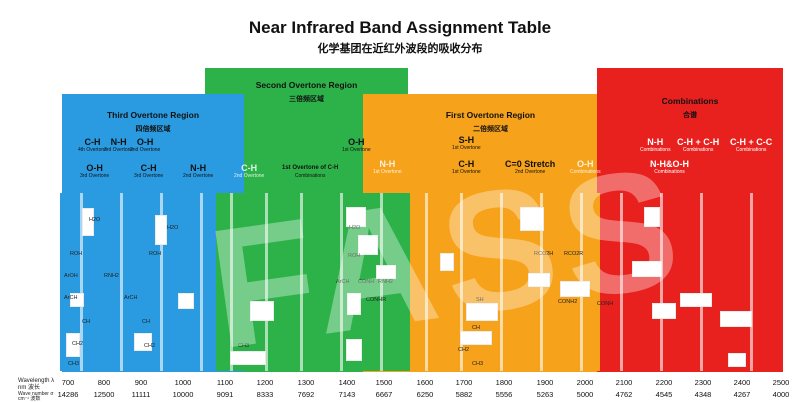  Describe the element at coordinates (400, 49) in the screenshot. I see `page-subtitle: 化学基团在近红外波段的吸收分布` at that location.